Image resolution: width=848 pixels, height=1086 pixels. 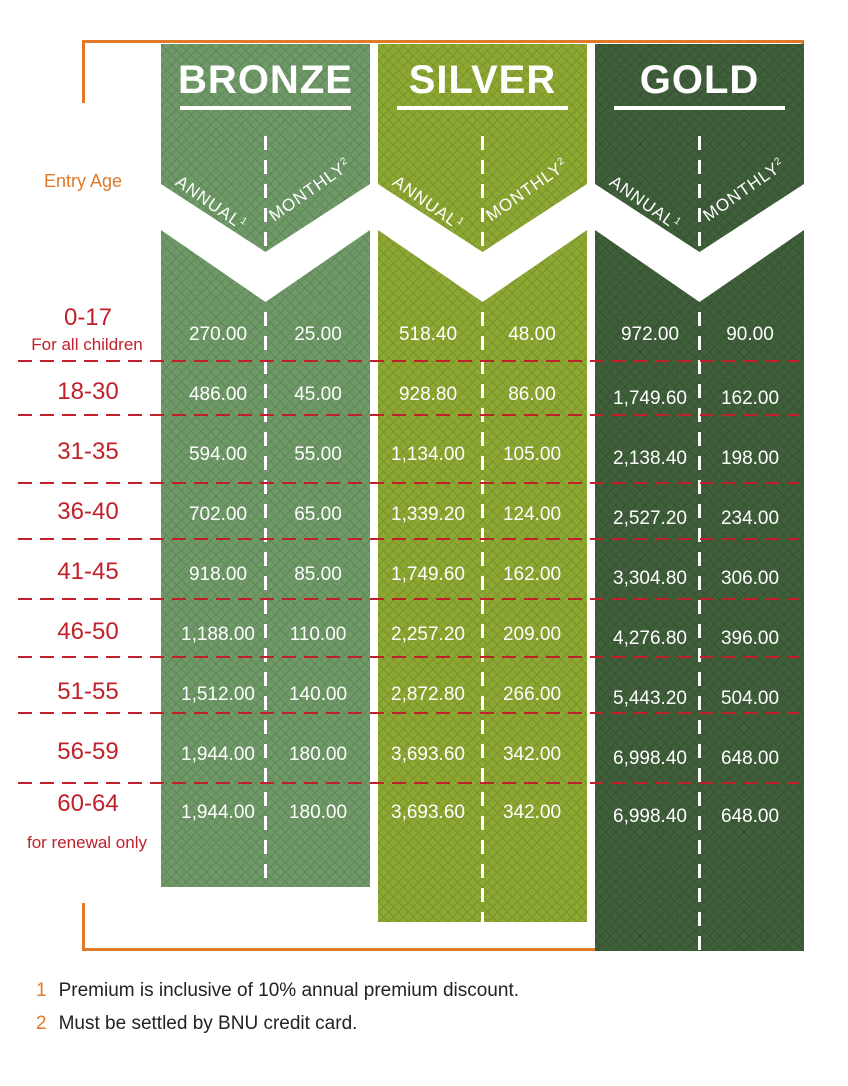 I want to click on monthly-premium-cell: 266.00, so click(x=532, y=694).